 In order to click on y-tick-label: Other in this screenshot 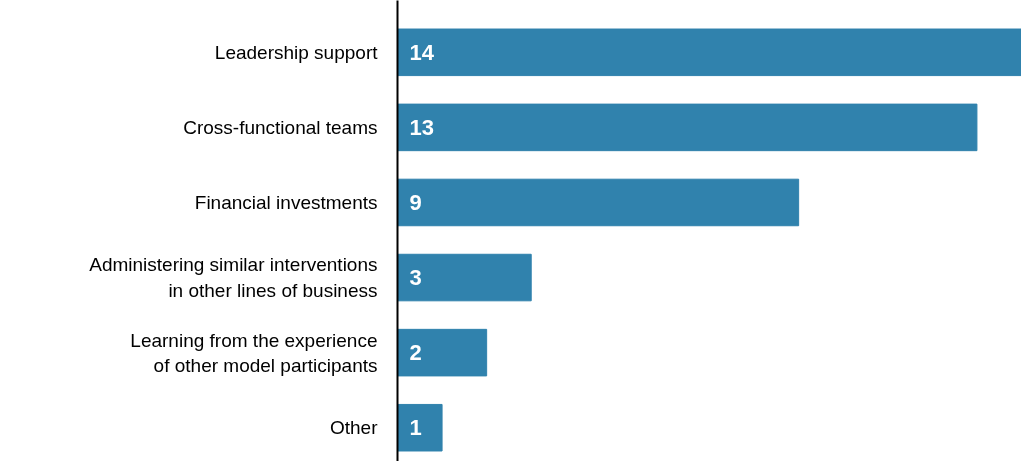, I will do `click(354, 428)`.